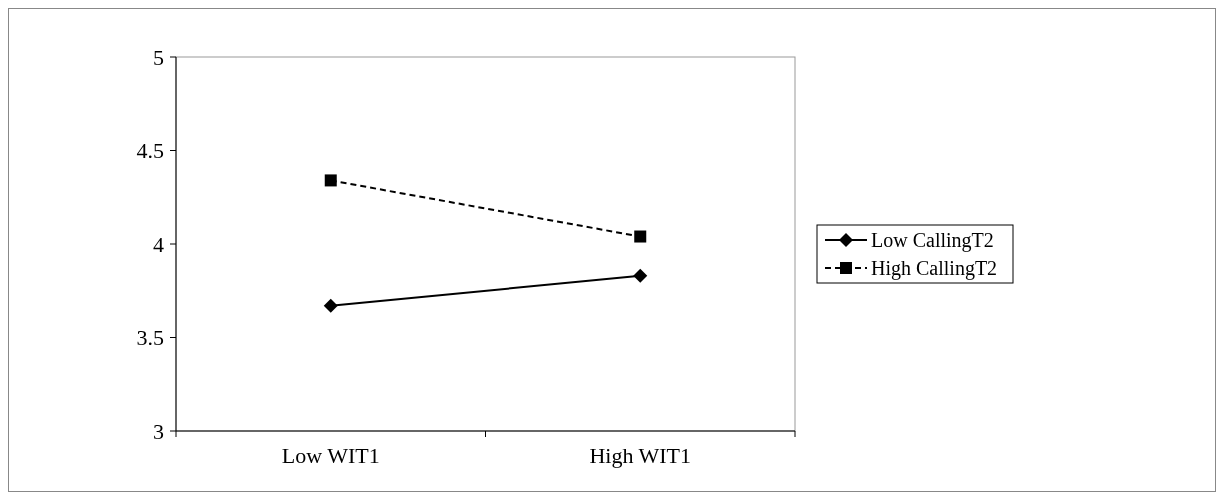  I want to click on x-tick-label: Low WIT1, so click(330, 455).